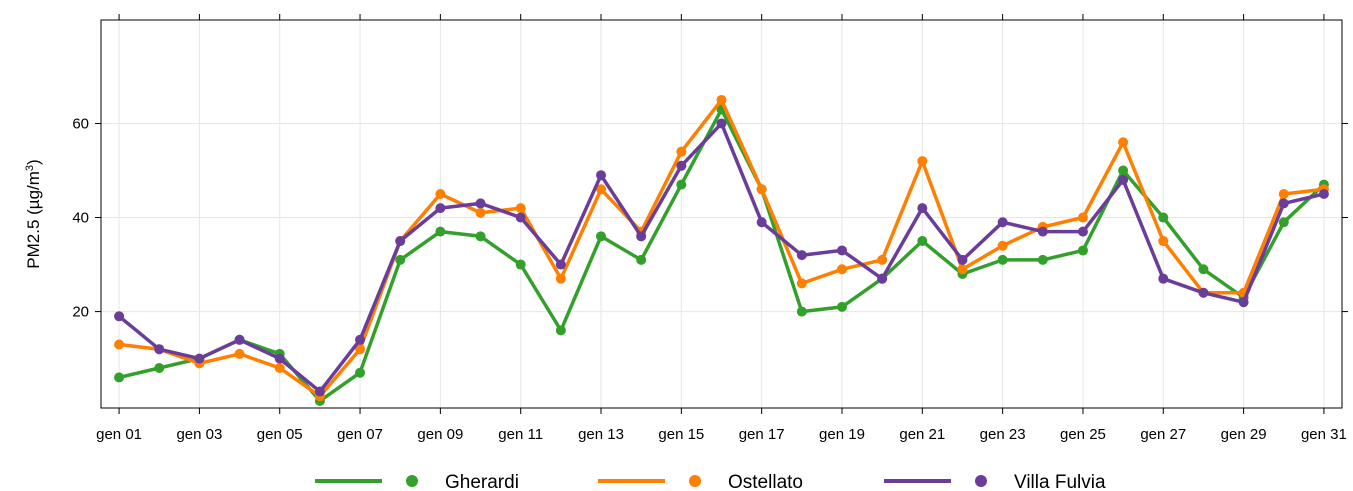  I want to click on x-tick-label: gen 23, so click(1003, 434).